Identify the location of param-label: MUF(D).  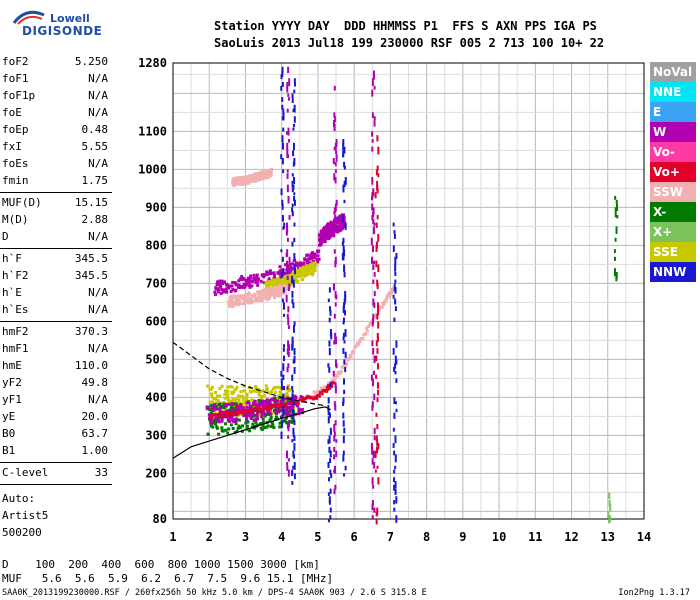
(22, 202).